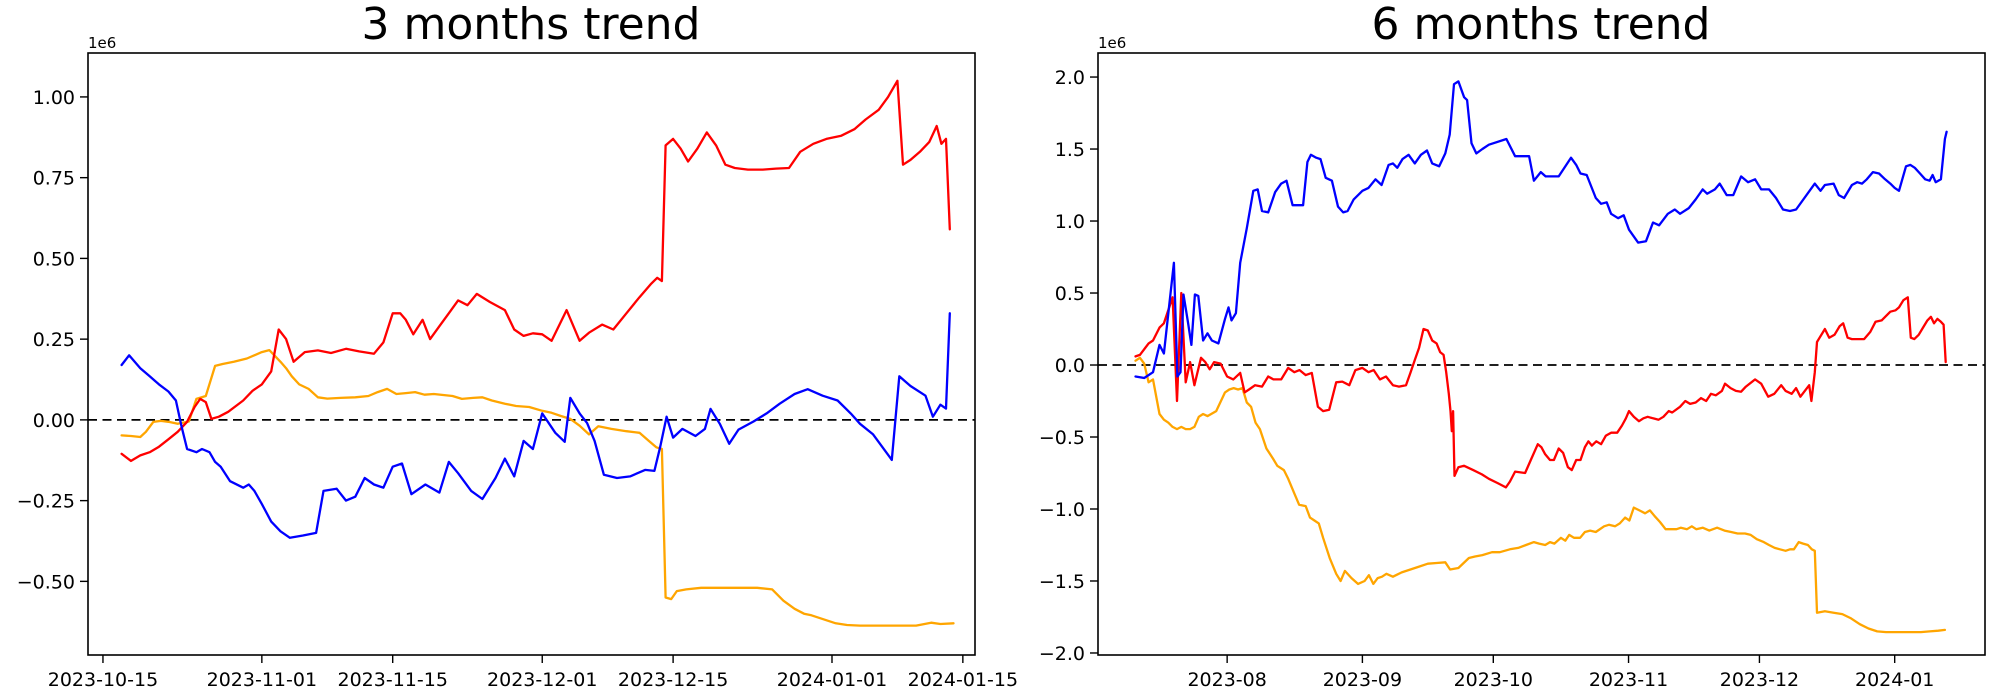 This screenshot has width=2000, height=700. What do you see at coordinates (1070, 294) in the screenshot?
I see `y-tick-label: 0.5` at bounding box center [1070, 294].